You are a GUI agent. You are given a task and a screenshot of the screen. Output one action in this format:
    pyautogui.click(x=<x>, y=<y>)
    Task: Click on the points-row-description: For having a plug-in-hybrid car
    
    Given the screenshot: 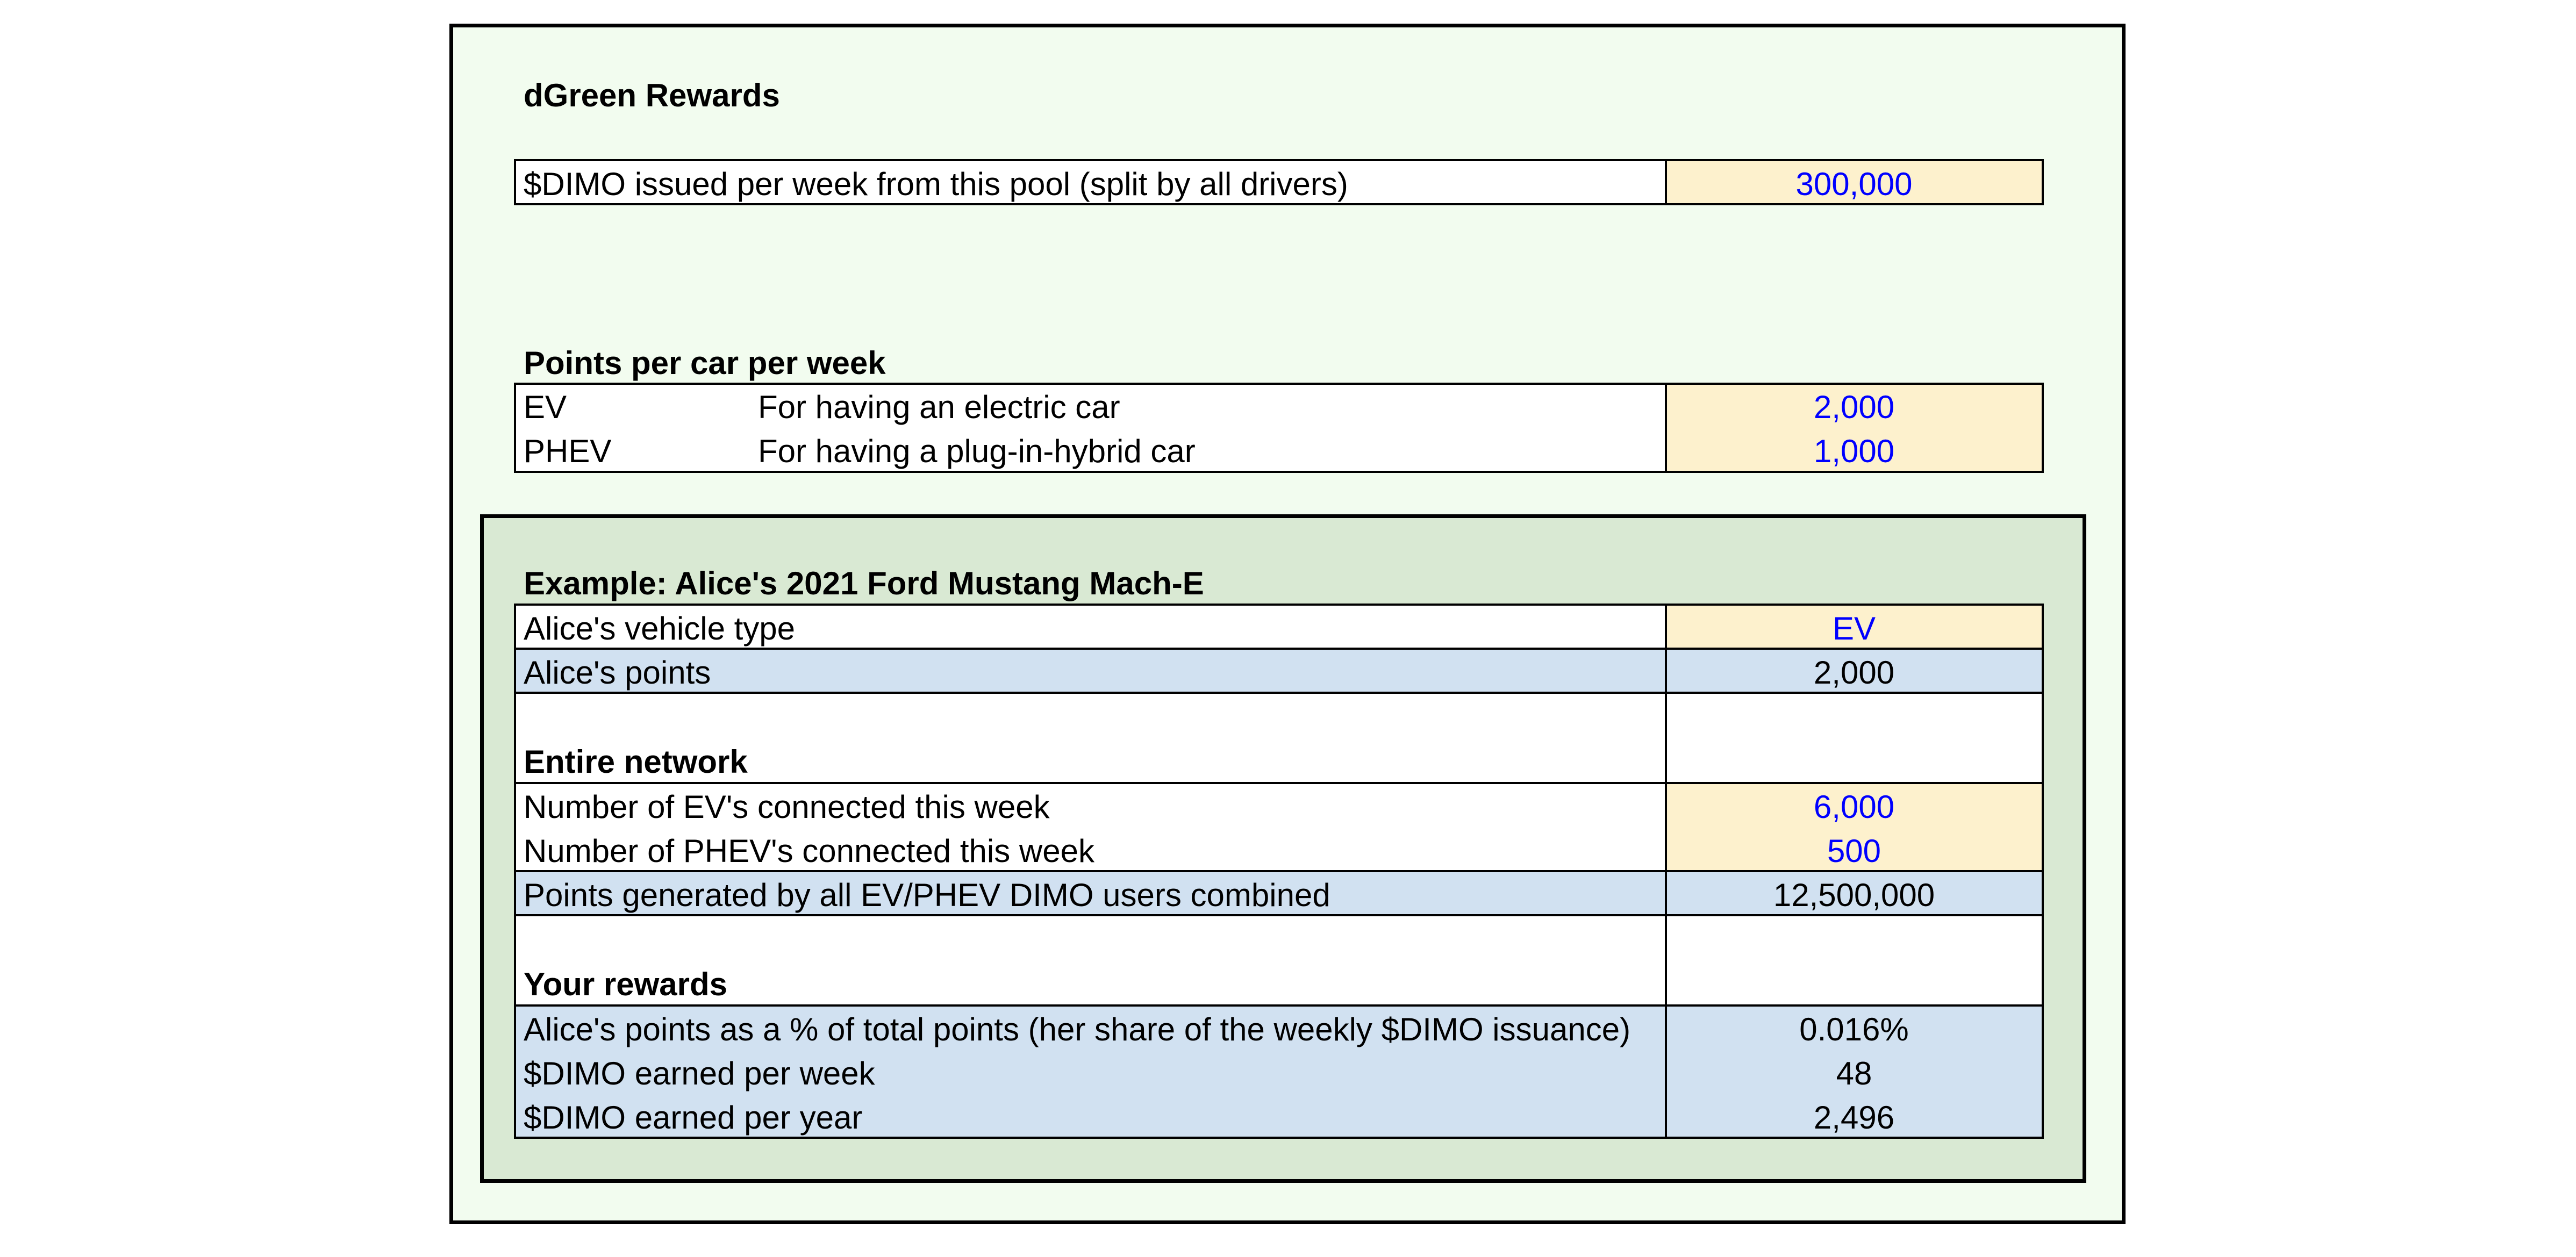 What is the action you would take?
    pyautogui.click(x=977, y=451)
    